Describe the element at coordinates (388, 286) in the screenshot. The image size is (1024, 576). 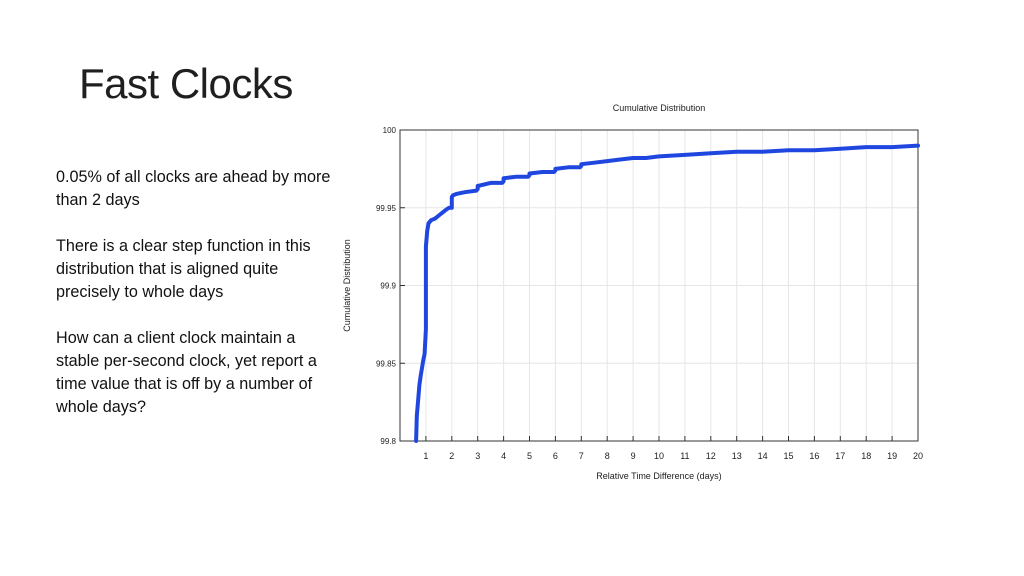
I see `y-tick-label: 99.9` at that location.